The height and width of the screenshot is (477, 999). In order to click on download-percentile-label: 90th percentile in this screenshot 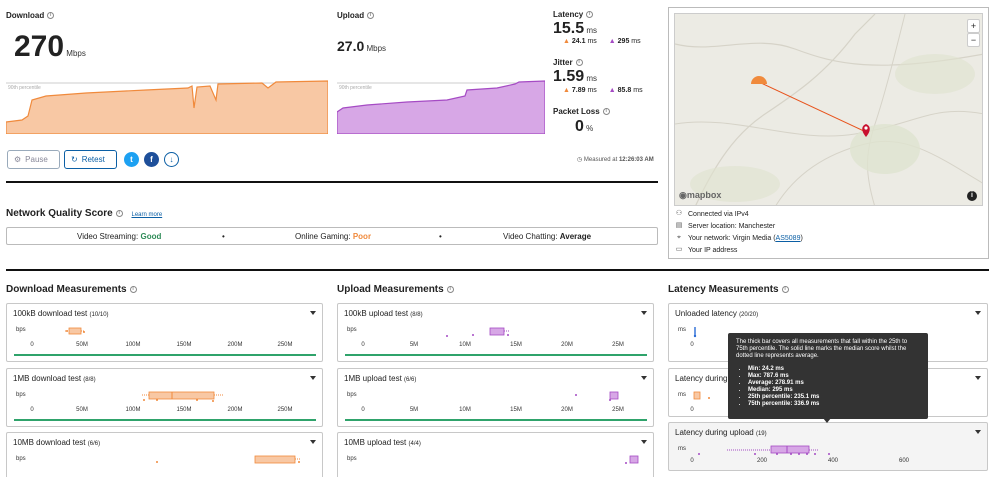, I will do `click(24, 88)`.